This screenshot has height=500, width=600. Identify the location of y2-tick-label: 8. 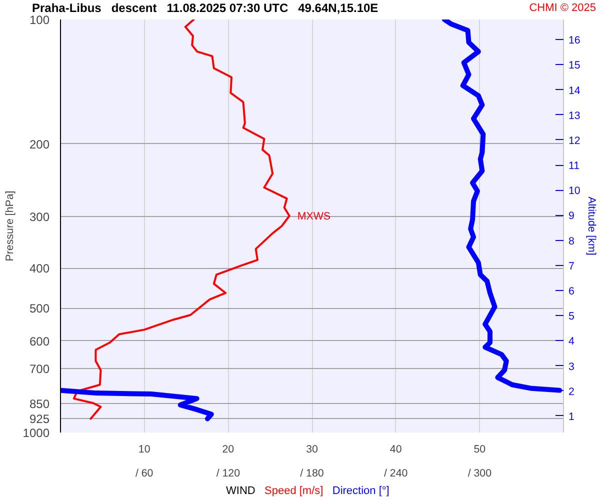
(571, 241).